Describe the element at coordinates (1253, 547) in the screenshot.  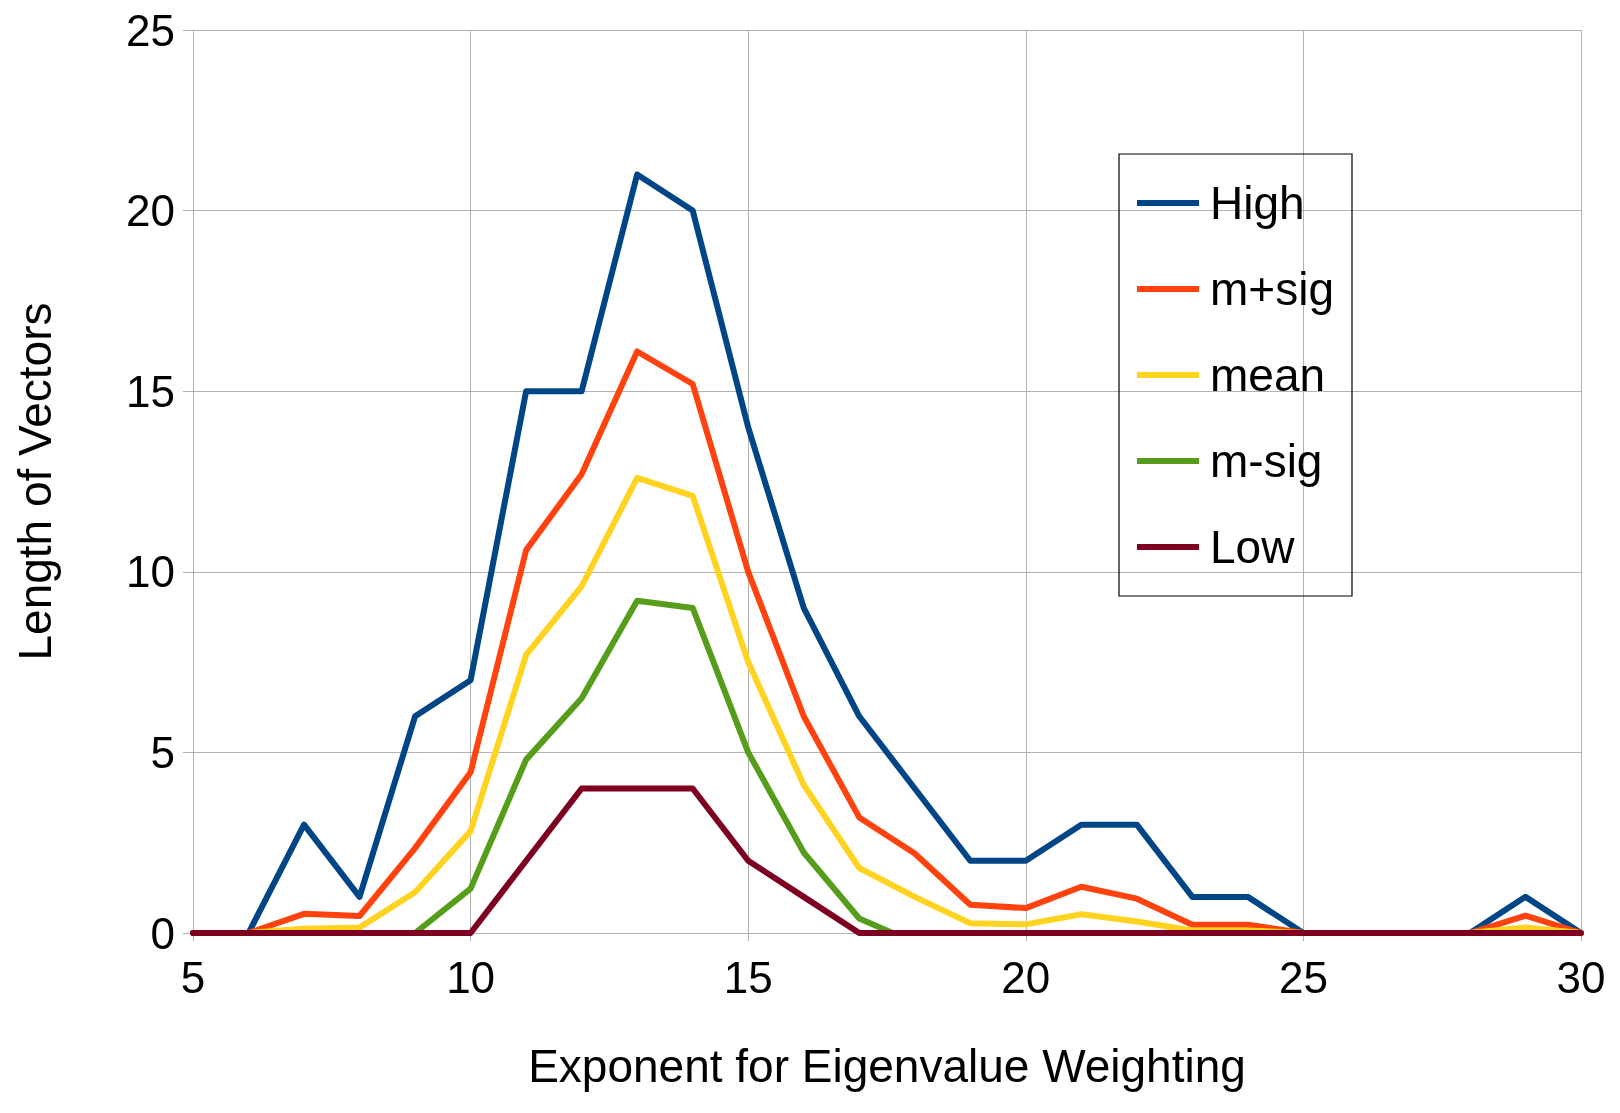
I see `legend-label: Low` at that location.